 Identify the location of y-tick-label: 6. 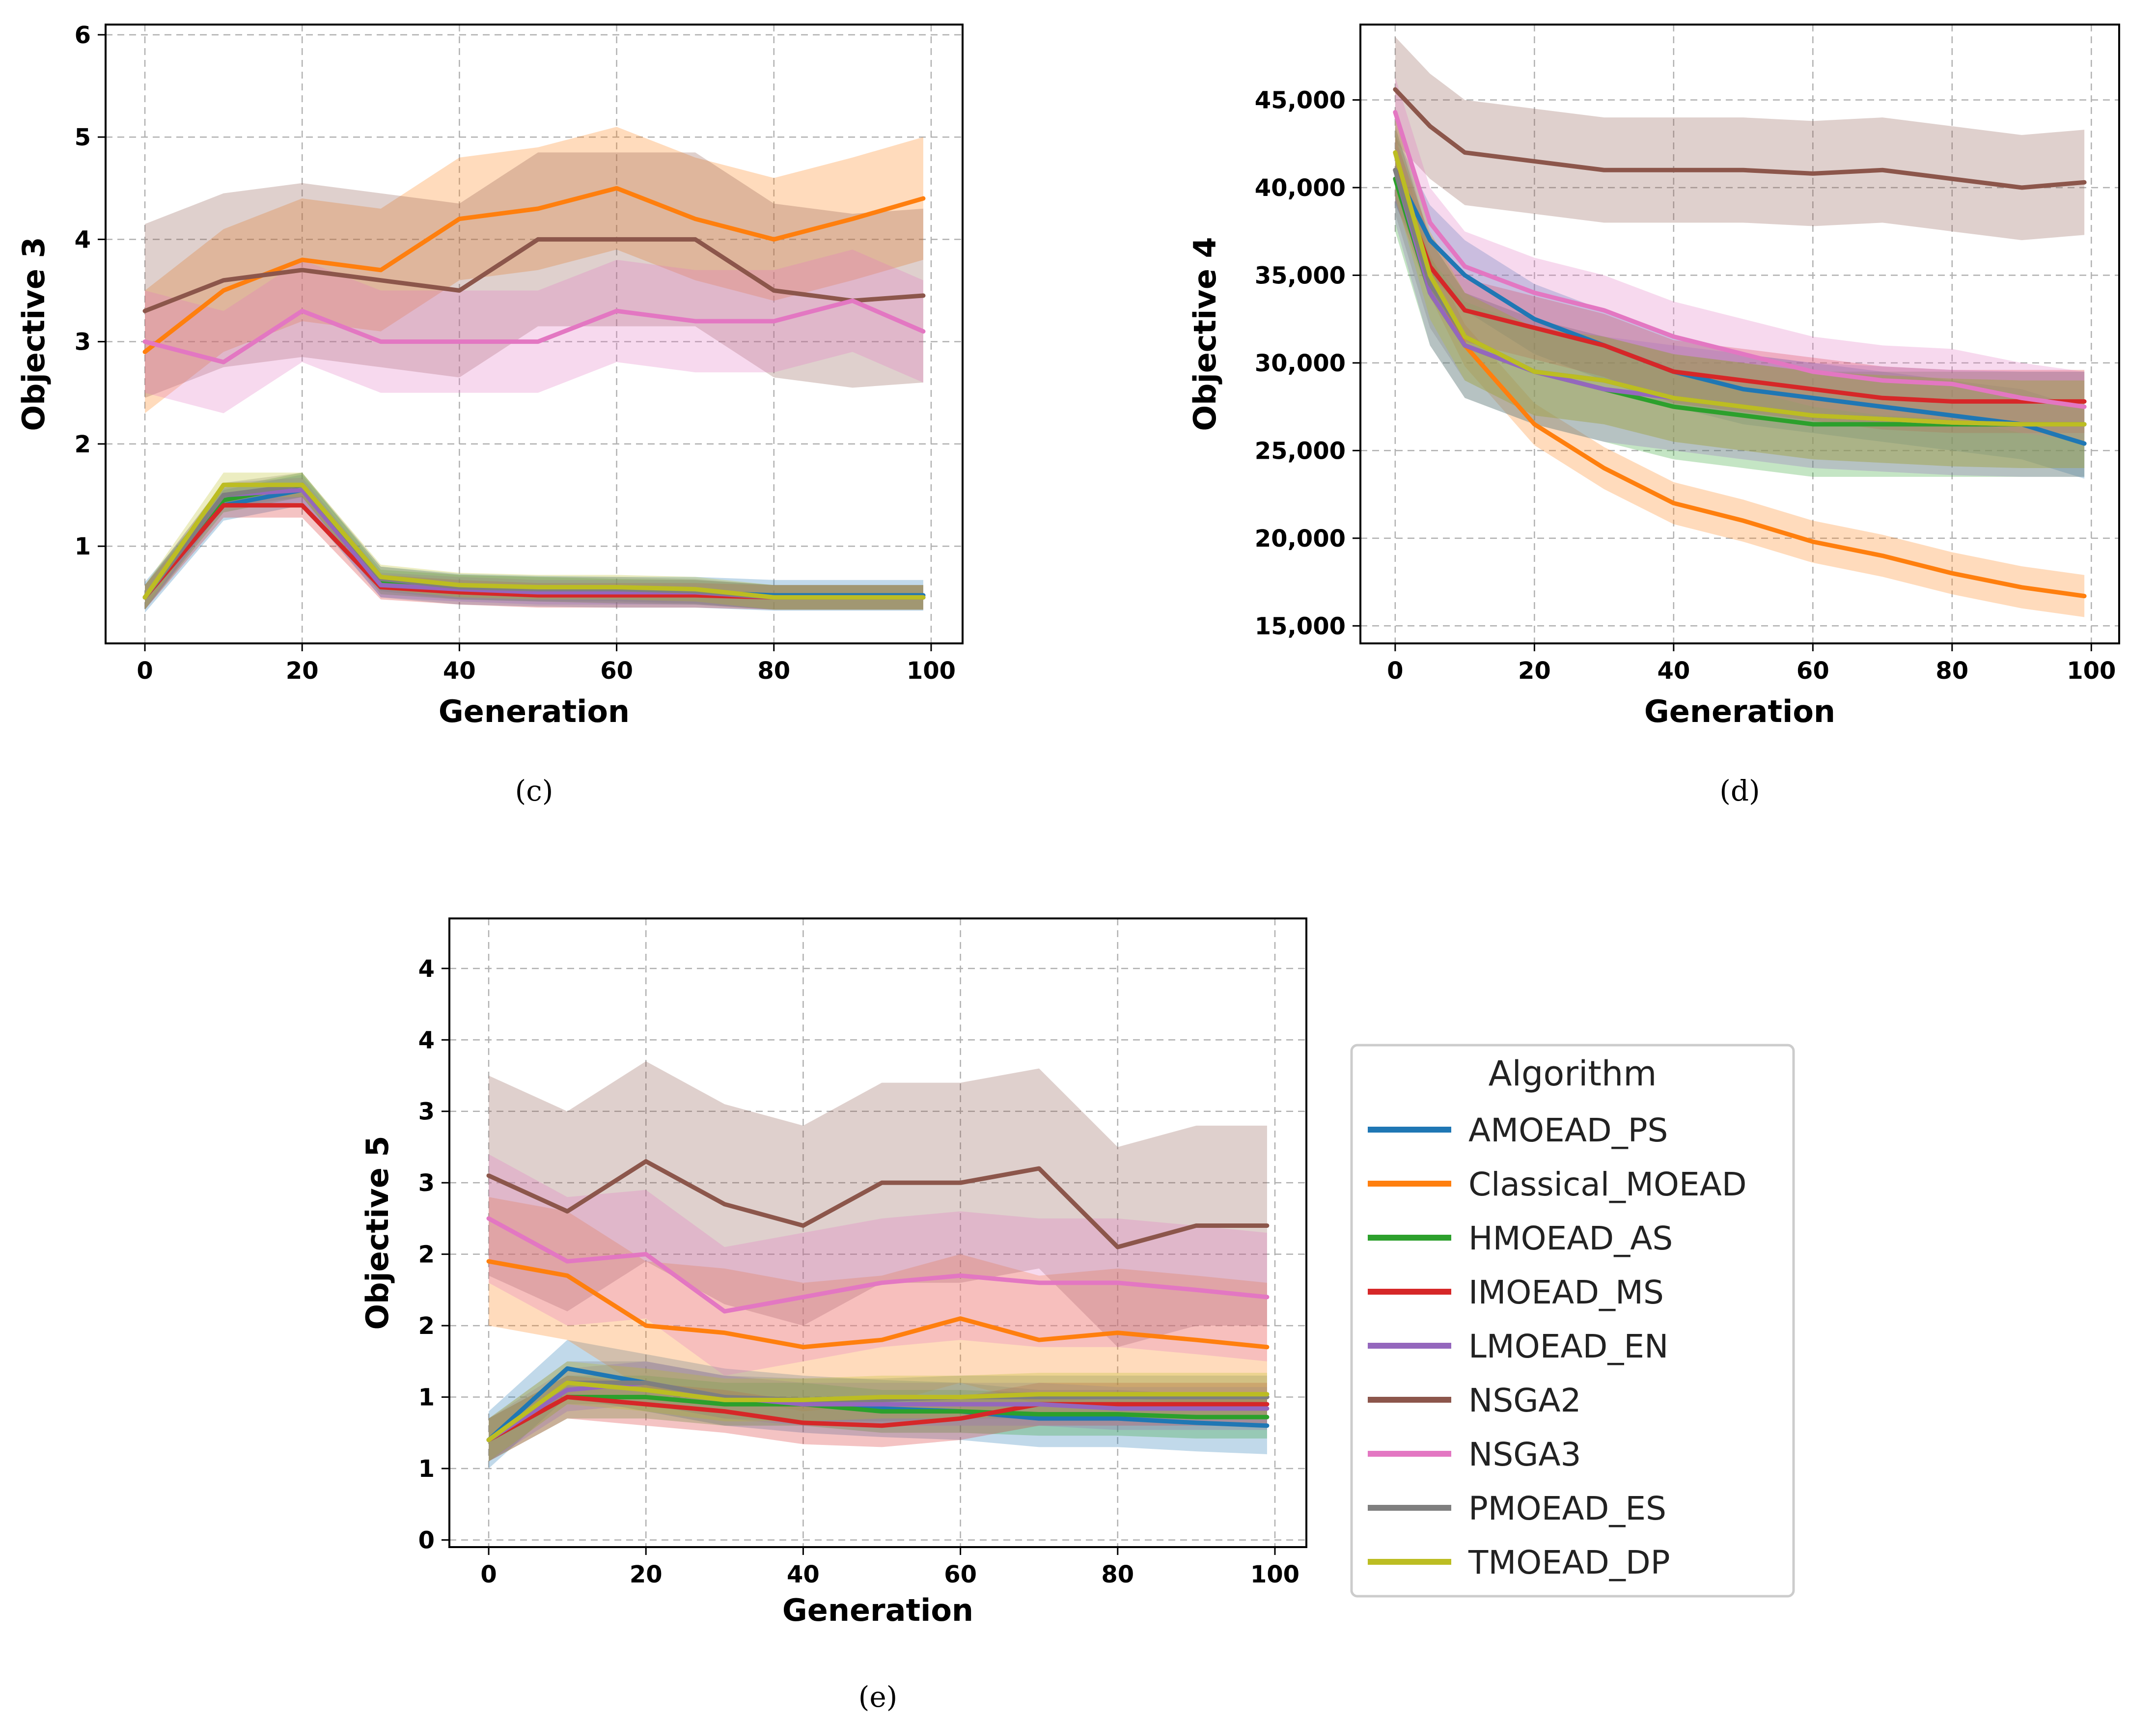
(83, 36).